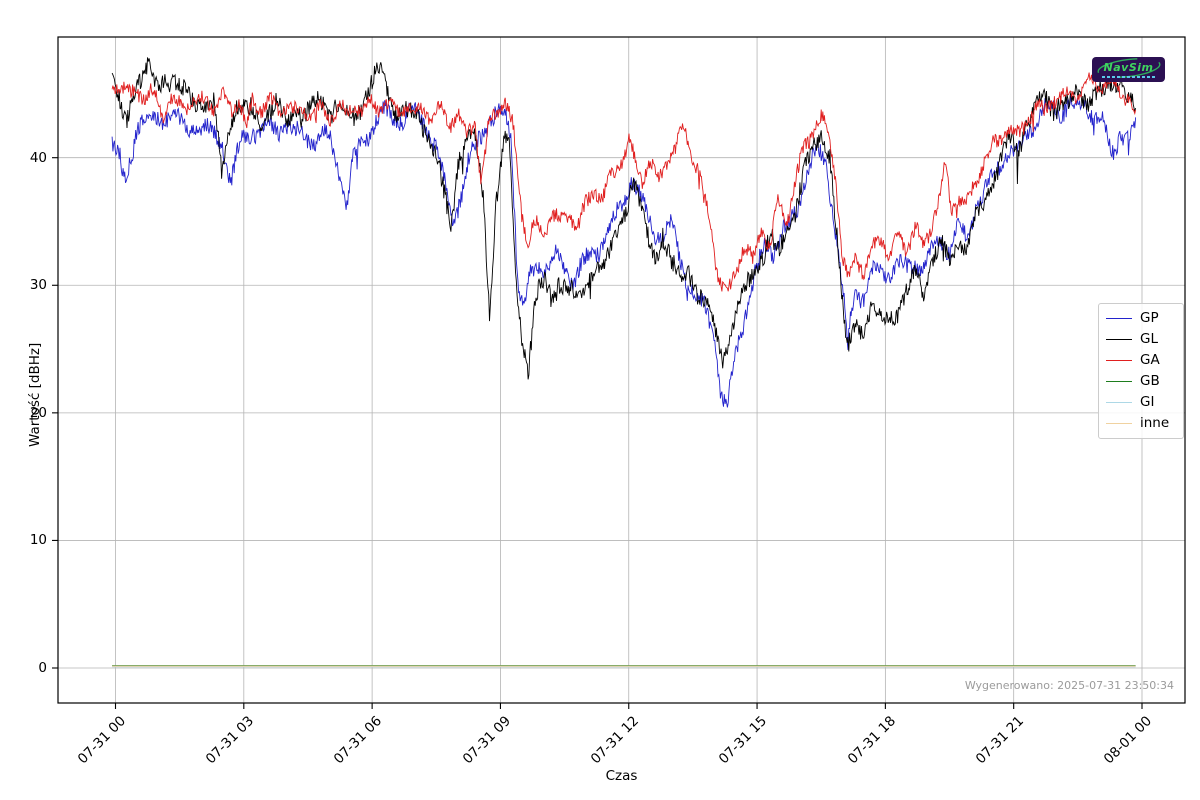 The height and width of the screenshot is (800, 1200). What do you see at coordinates (621, 776) in the screenshot?
I see `x-axis-label: Czas` at bounding box center [621, 776].